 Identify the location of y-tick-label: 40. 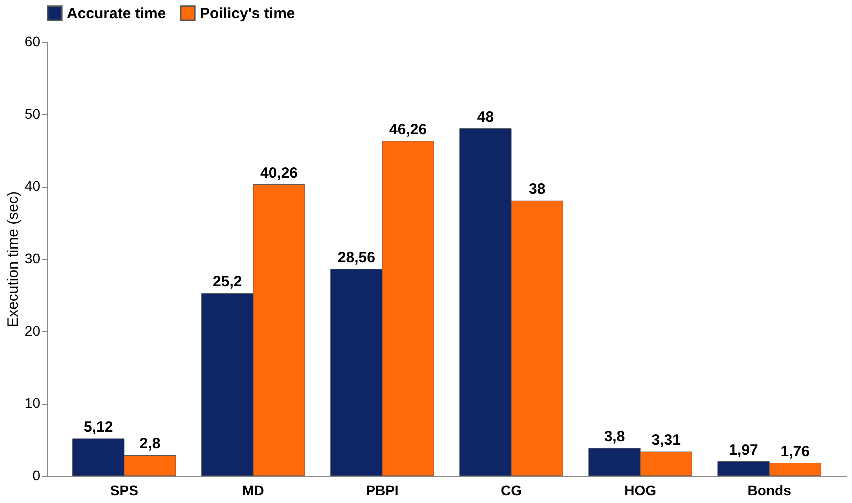
(32, 186).